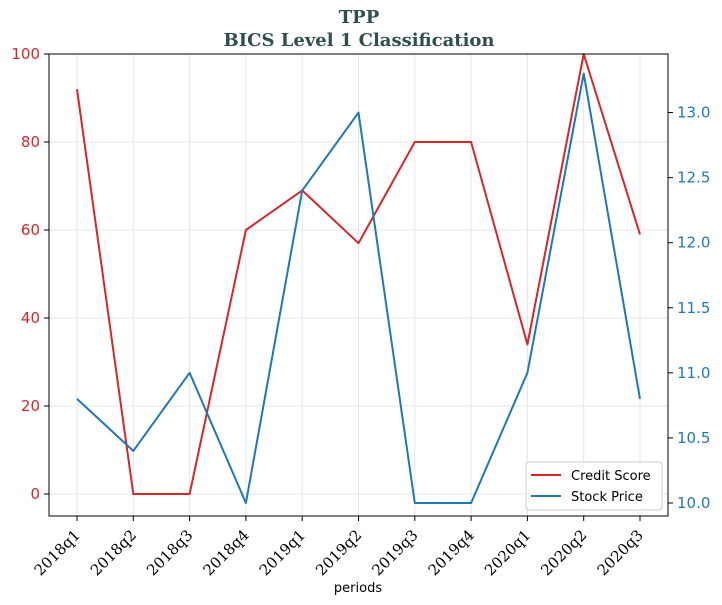  I want to click on x-tick-label: 2018q2, so click(113, 552).